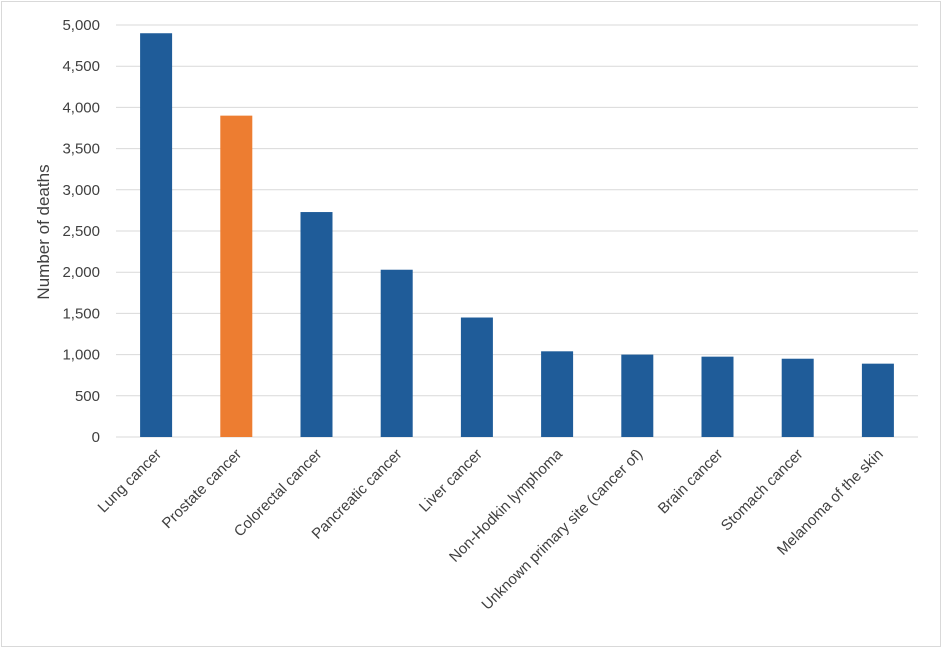 Image resolution: width=944 pixels, height=653 pixels. What do you see at coordinates (562, 530) in the screenshot?
I see `x-tick-label: Unknown primary site (cancer of)` at bounding box center [562, 530].